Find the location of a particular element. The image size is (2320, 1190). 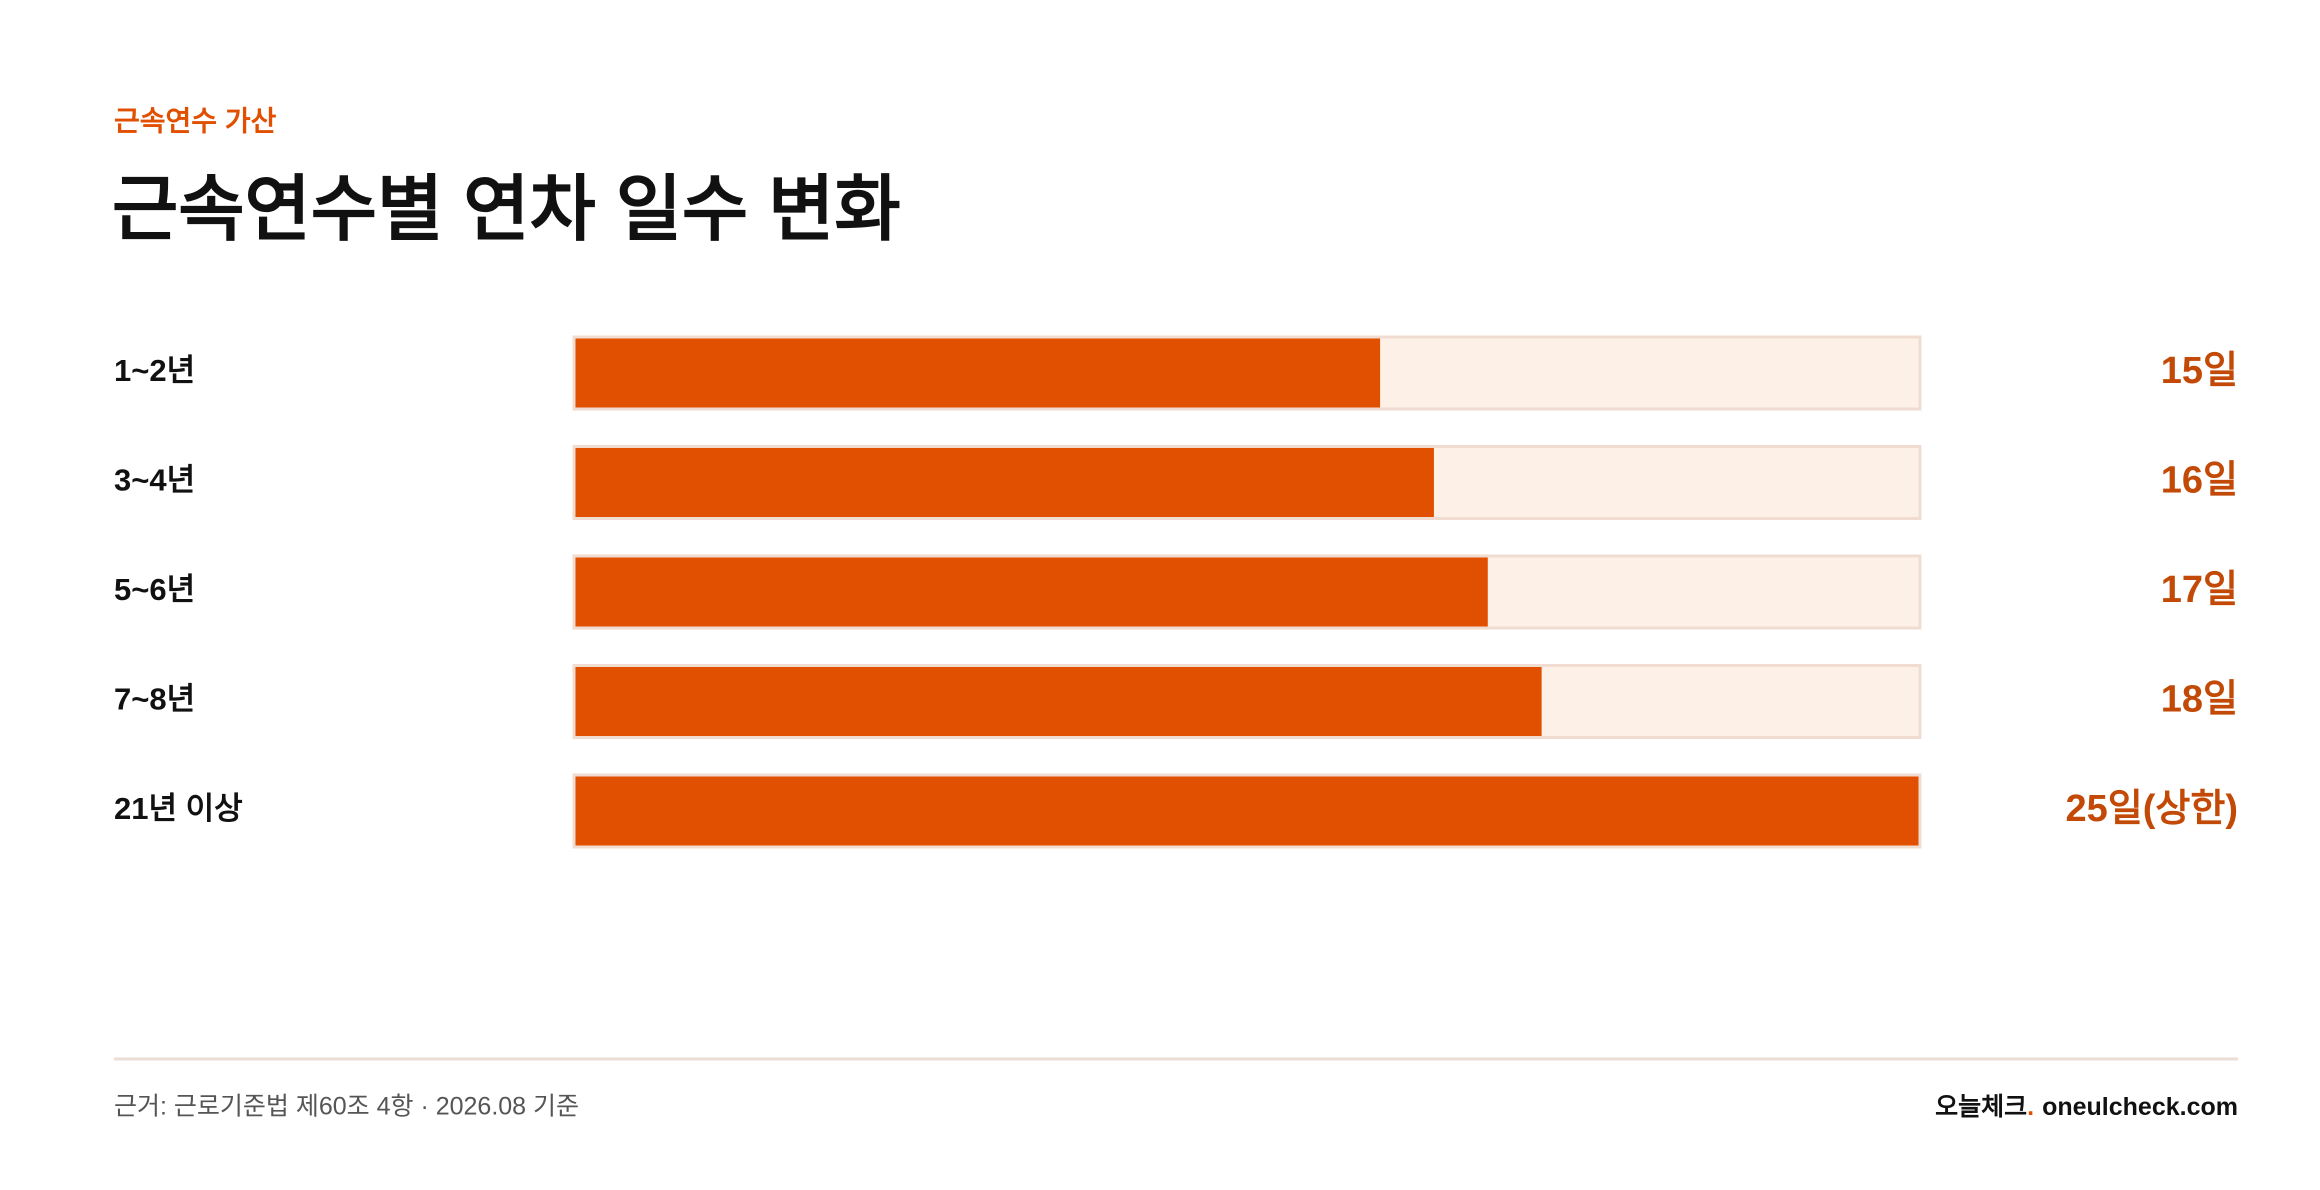

category-label: 1~2년 is located at coordinates (154, 370).